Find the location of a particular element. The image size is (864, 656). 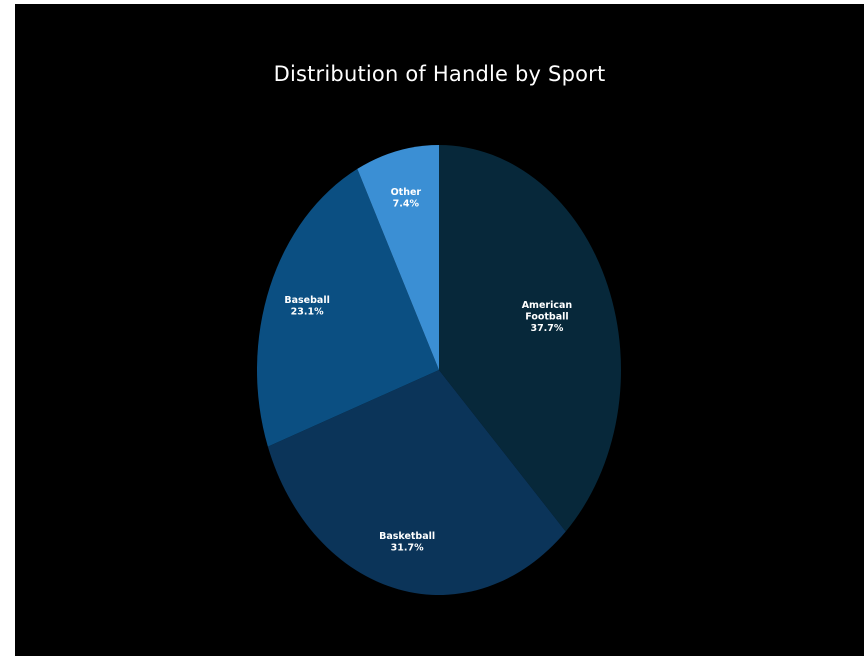

slice-name-label: American is located at coordinates (547, 305).